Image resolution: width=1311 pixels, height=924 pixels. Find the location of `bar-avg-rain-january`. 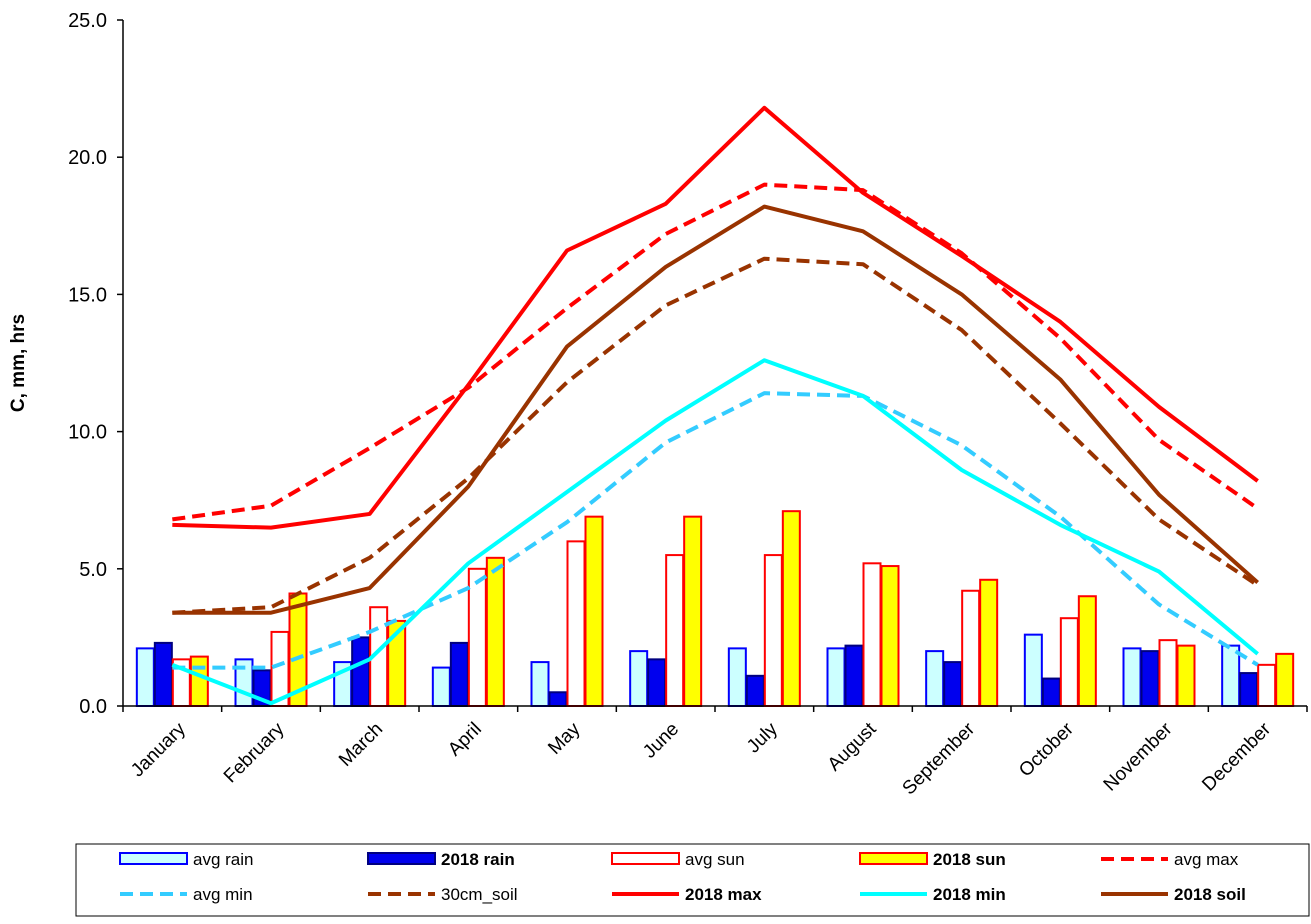

bar-avg-rain-january is located at coordinates (145, 677).